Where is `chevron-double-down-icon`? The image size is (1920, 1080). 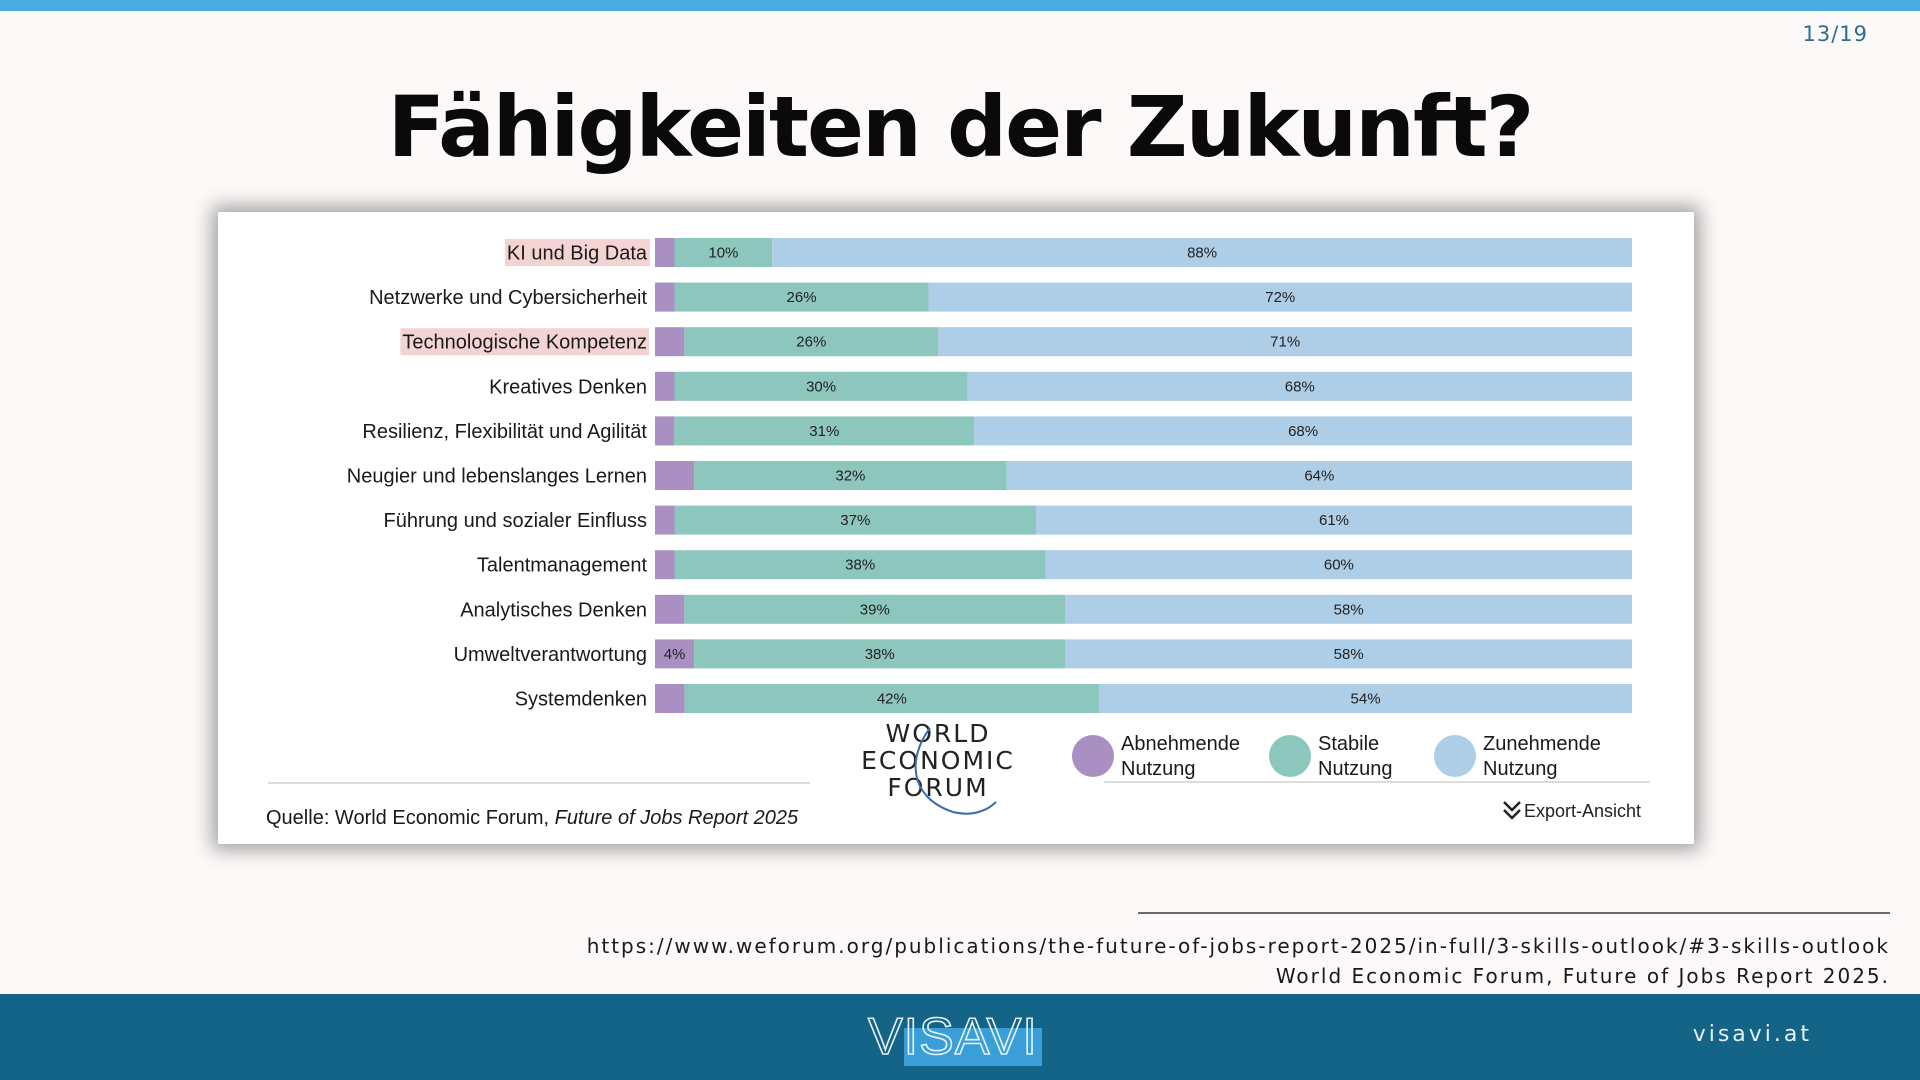 chevron-double-down-icon is located at coordinates (1512, 810).